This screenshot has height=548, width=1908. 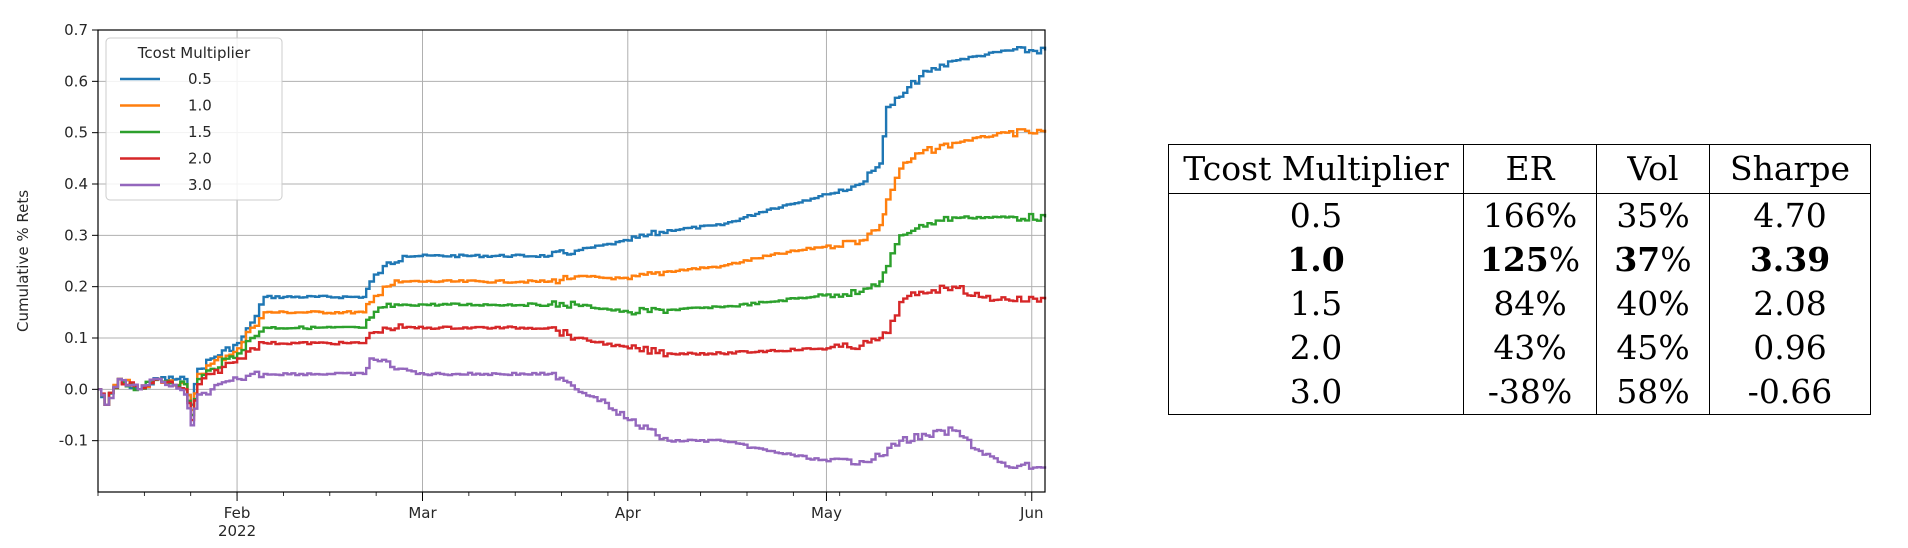 I want to click on cell-er: 84%, so click(x=1530, y=304).